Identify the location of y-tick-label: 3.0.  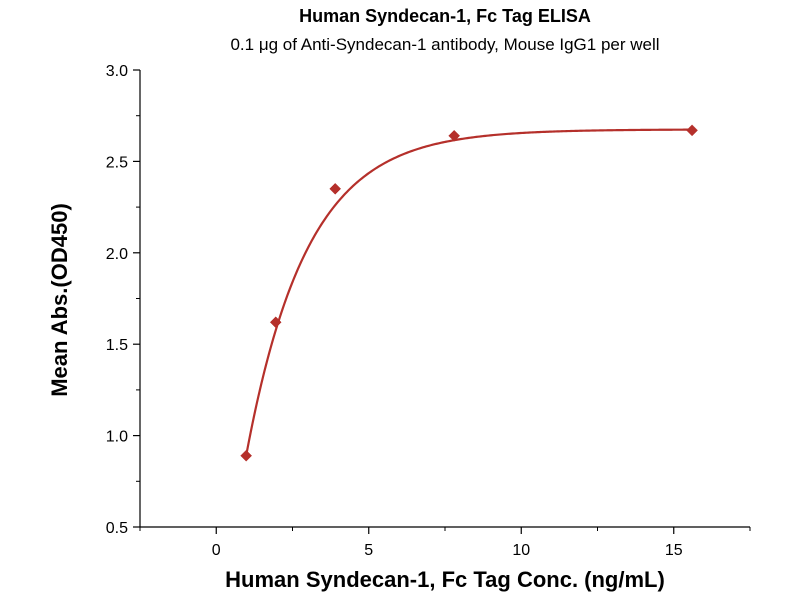
(117, 71).